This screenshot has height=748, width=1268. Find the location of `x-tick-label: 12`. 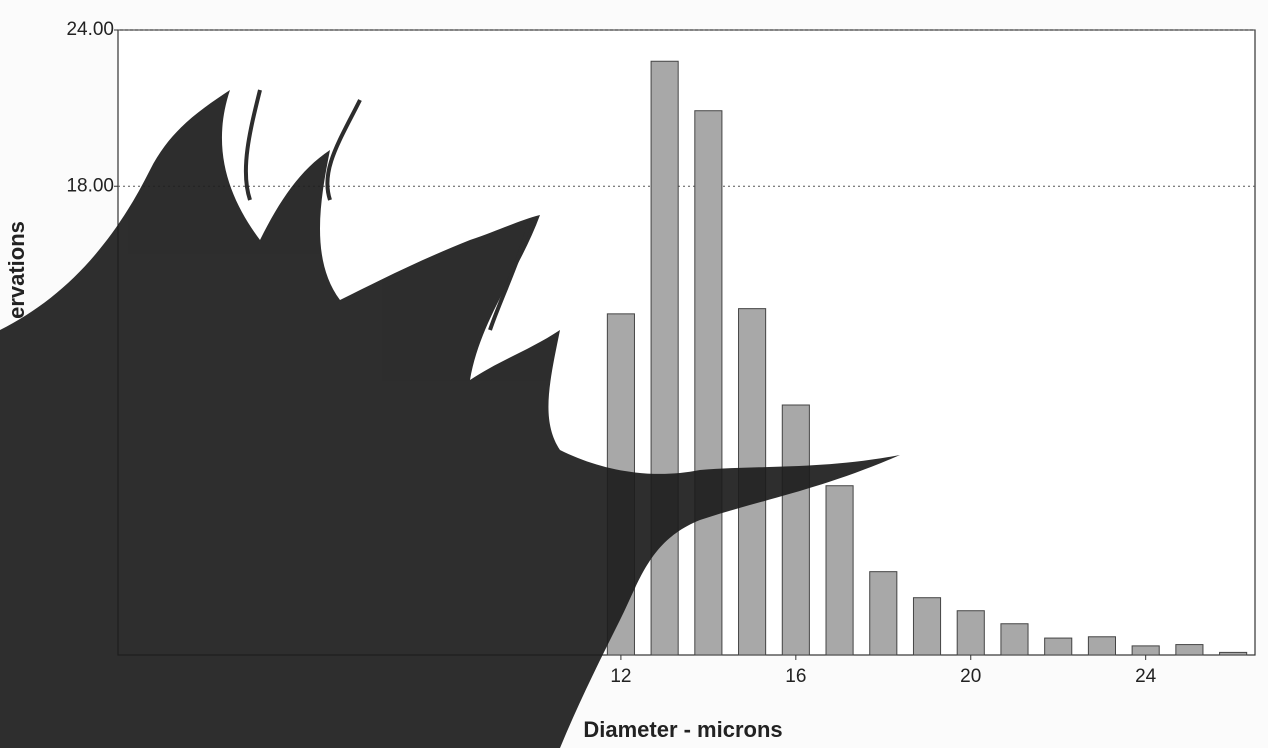

x-tick-label: 12 is located at coordinates (620, 676).